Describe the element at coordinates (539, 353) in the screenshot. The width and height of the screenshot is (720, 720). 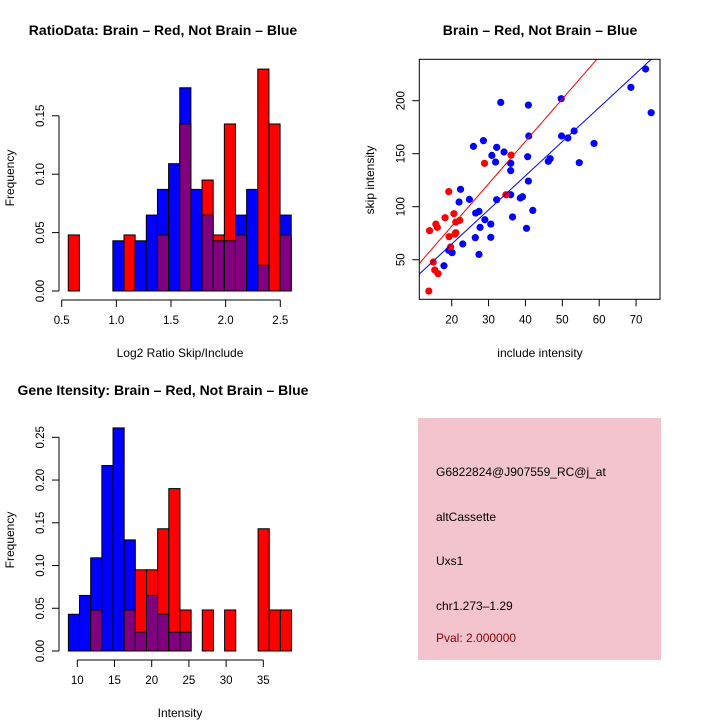
I see `scatter-xlabel: include intensity` at that location.